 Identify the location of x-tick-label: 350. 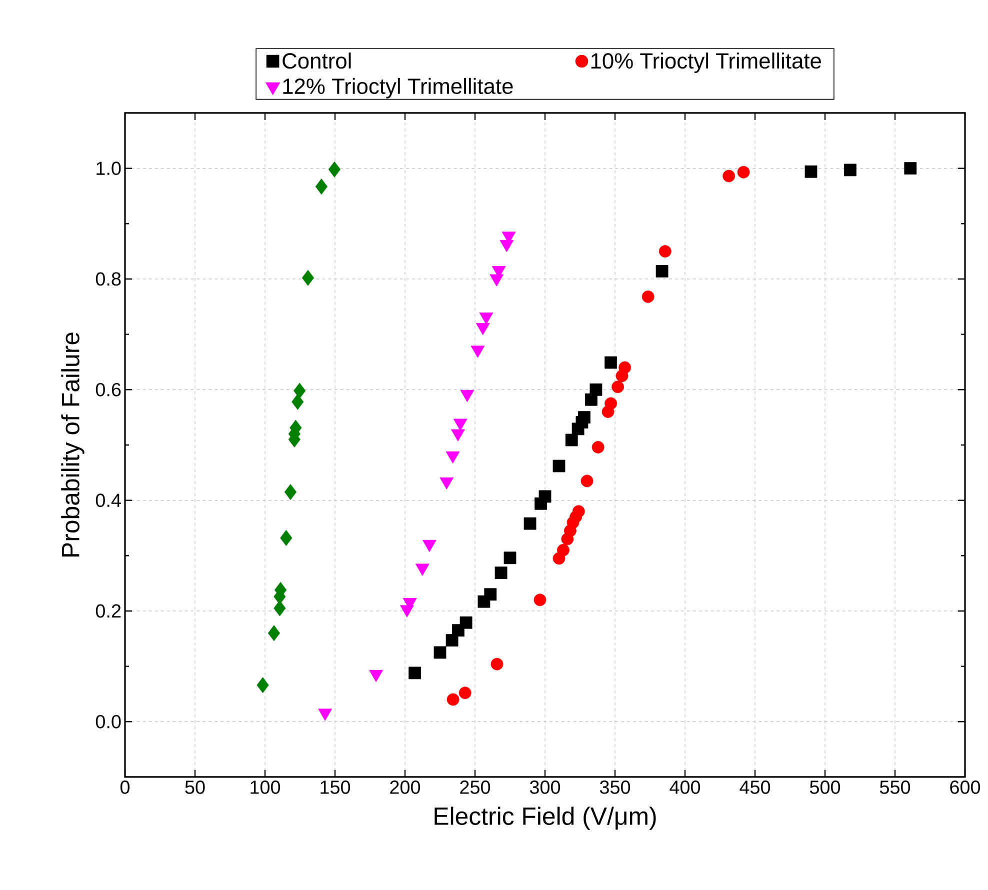
(615, 787).